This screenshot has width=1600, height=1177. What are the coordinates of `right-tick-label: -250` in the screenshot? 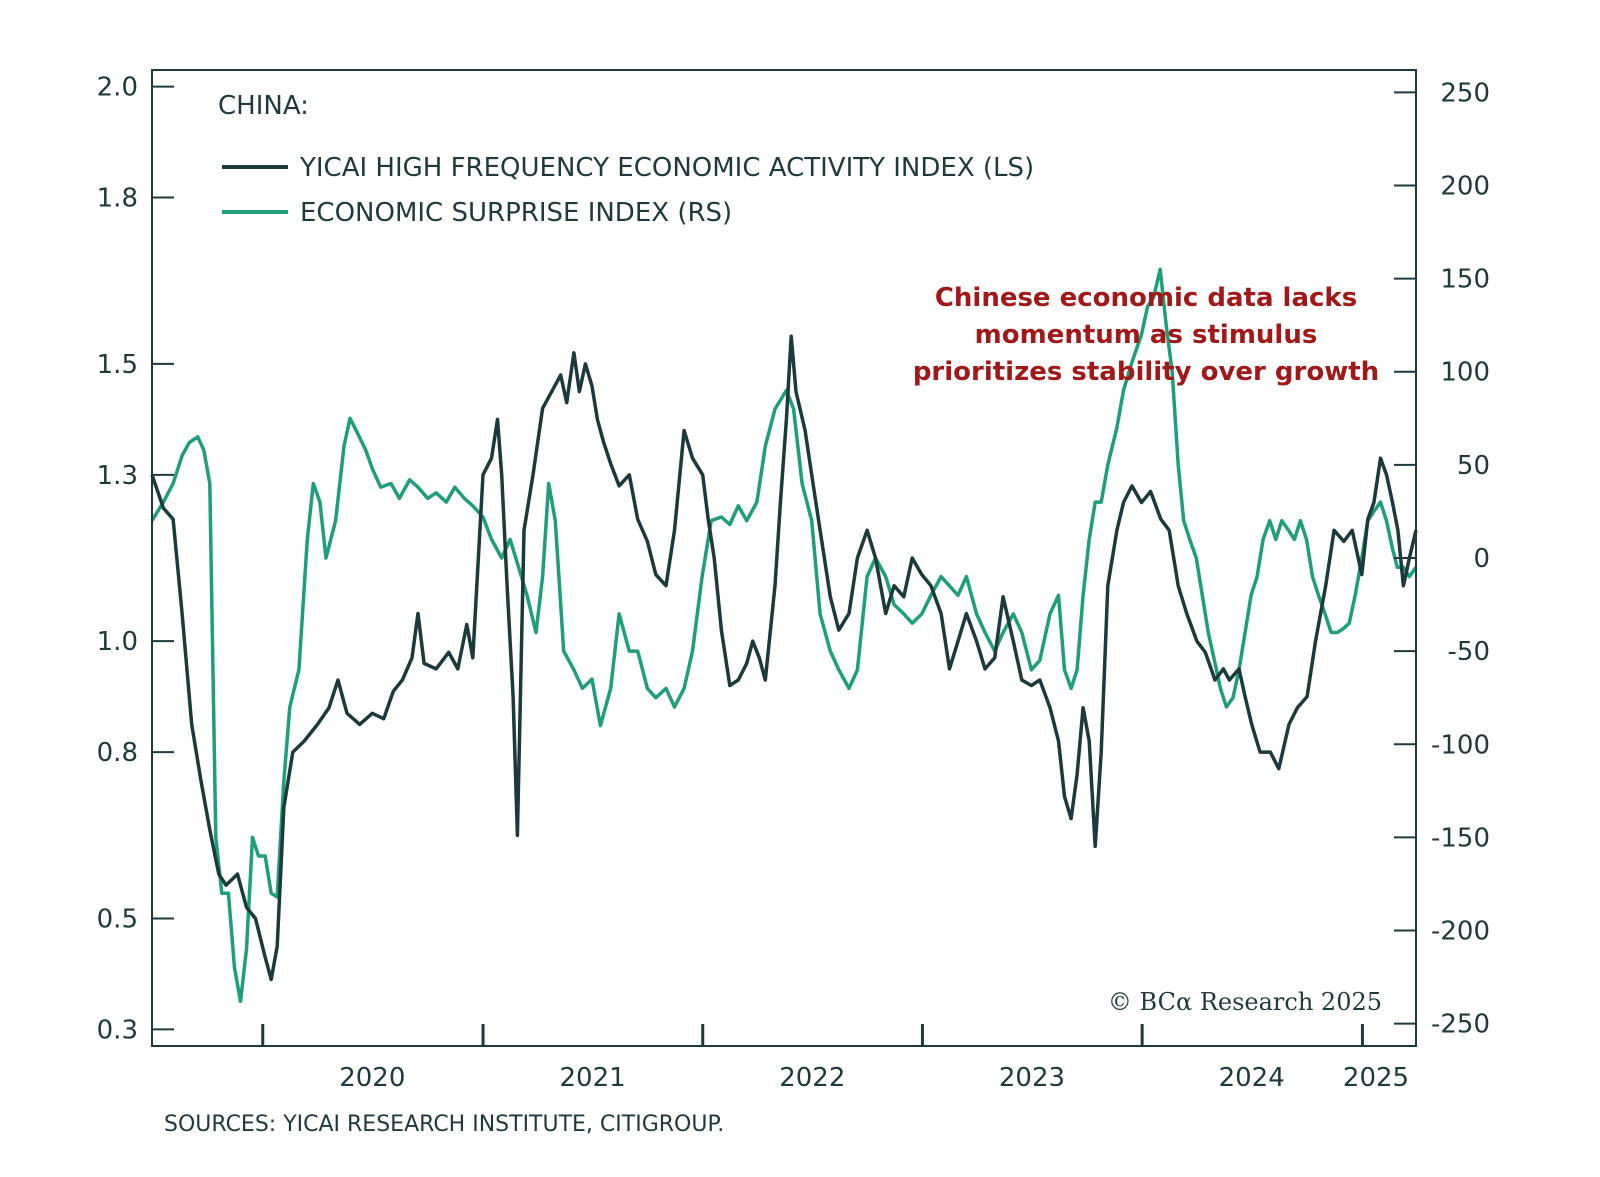 It's located at (1460, 1025).